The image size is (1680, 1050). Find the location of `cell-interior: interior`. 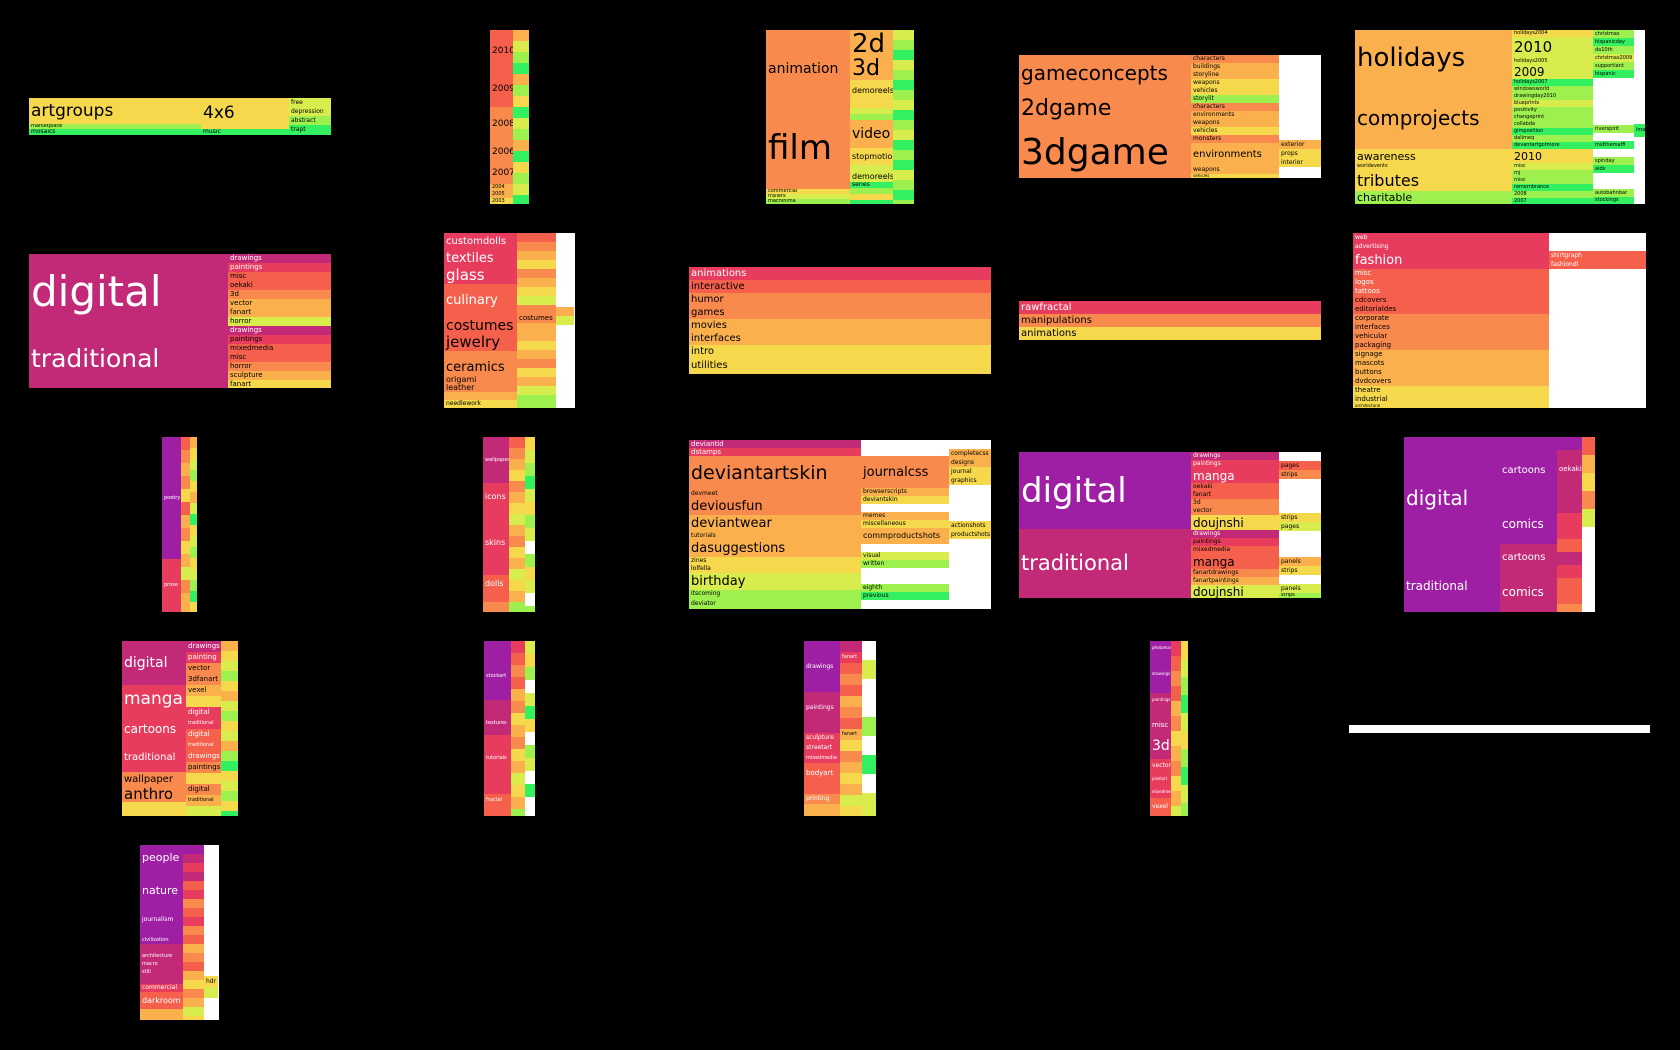

cell-interior: interior is located at coordinates (1300, 162).